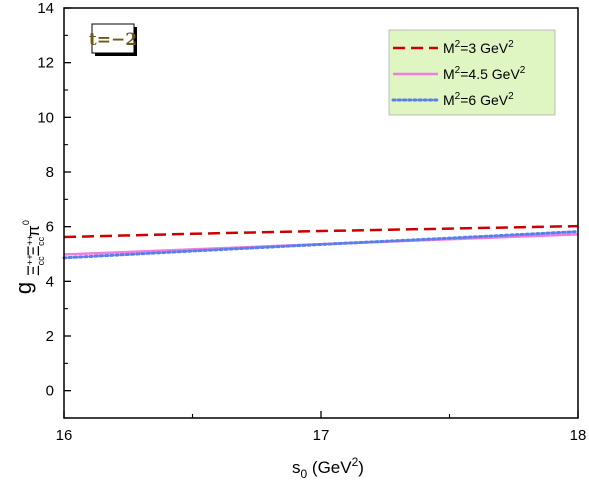  I want to click on y-tick-label: 0, so click(50, 391).